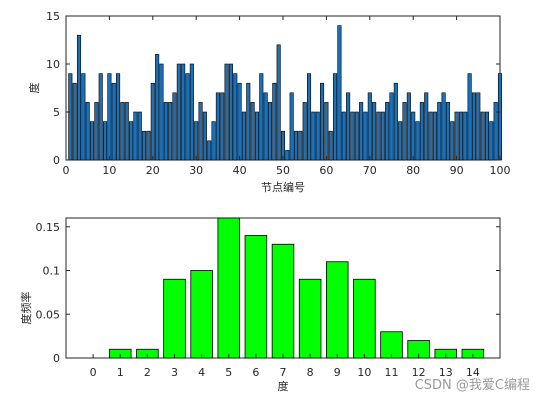 The height and width of the screenshot is (406, 544). Describe the element at coordinates (48, 227) in the screenshot. I see `bottom-y-tick-label: 0.15` at that location.